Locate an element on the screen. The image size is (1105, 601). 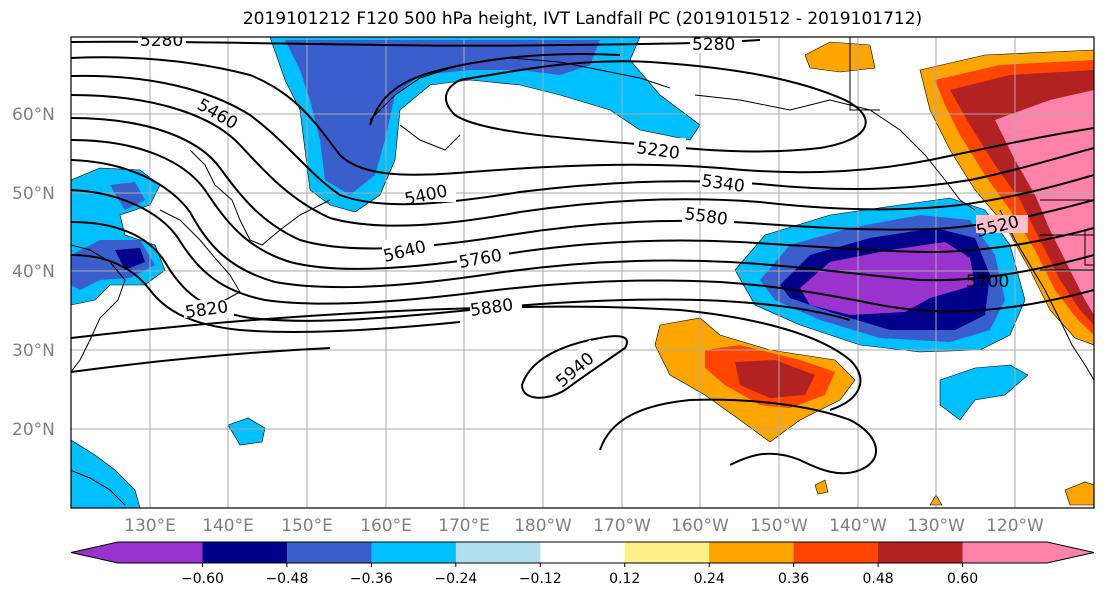
contour-5220-outer is located at coordinates (495, 89).